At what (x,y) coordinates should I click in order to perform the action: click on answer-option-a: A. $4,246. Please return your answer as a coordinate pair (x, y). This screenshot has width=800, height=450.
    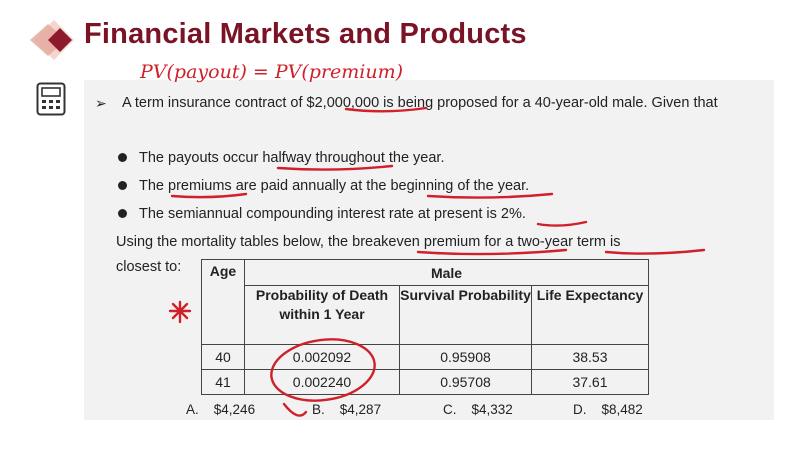
    Looking at the image, I should click on (220, 409).